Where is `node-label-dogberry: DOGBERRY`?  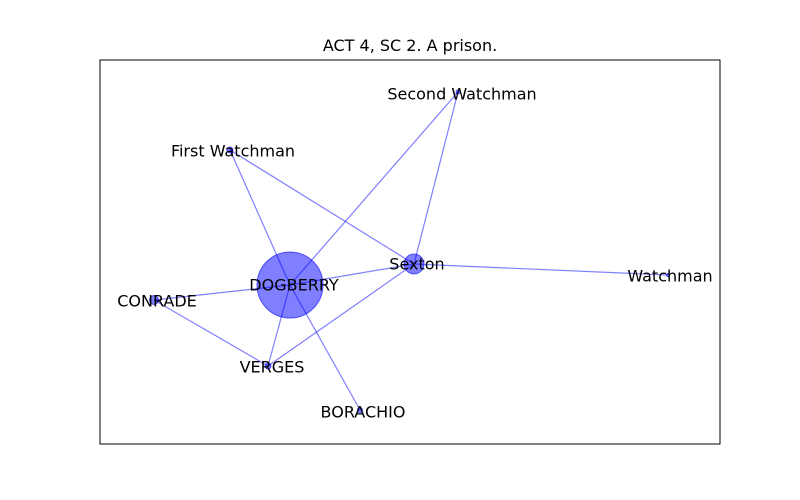
node-label-dogberry: DOGBERRY is located at coordinates (294, 285).